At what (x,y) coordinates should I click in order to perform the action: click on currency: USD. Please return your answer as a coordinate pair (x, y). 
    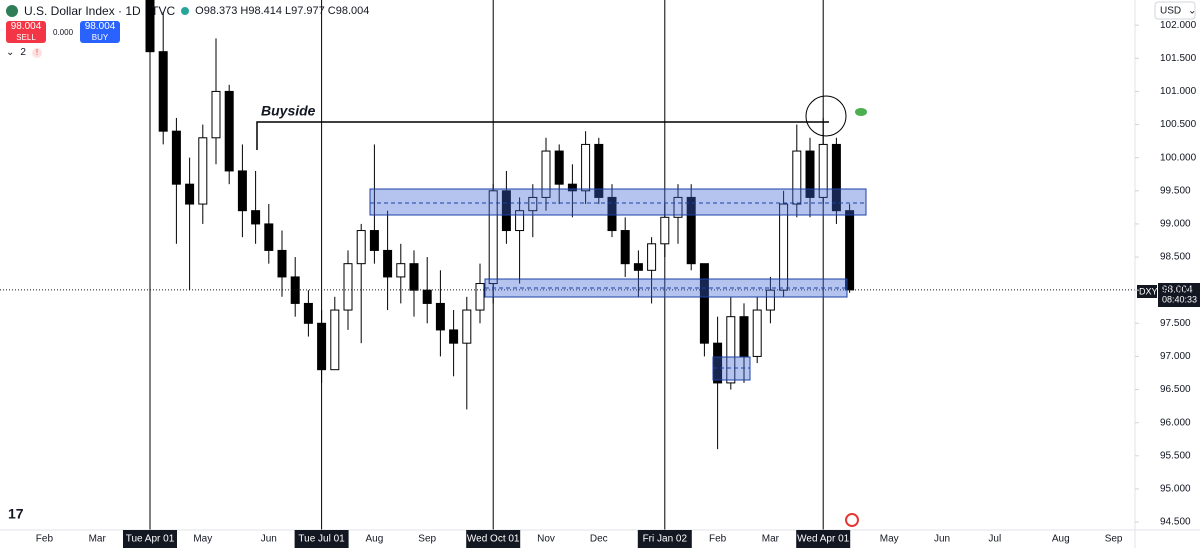
    Looking at the image, I should click on (1170, 11).